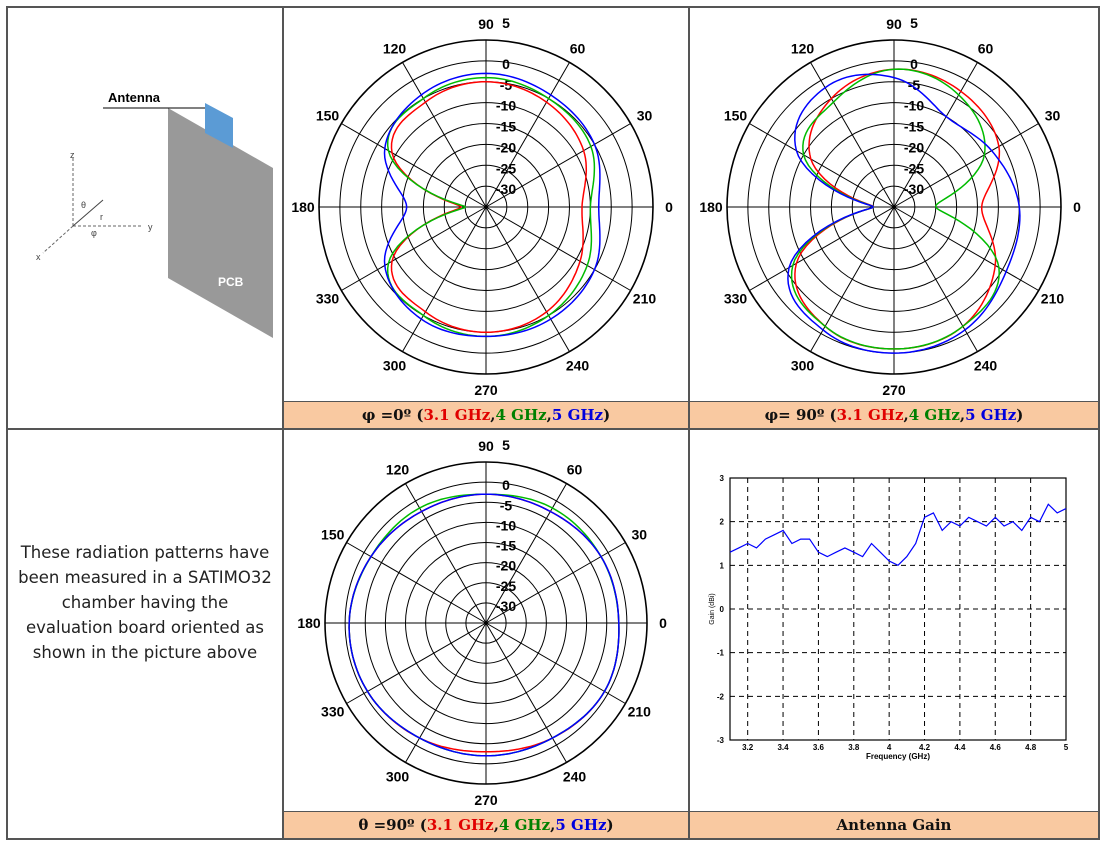 Image resolution: width=1104 pixels, height=844 pixels. What do you see at coordinates (721, 740) in the screenshot?
I see `gain-ytick-label: -3` at bounding box center [721, 740].